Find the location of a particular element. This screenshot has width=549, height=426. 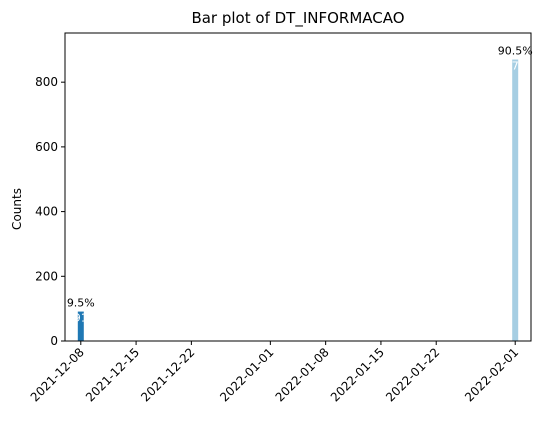

bar-count-label-0: 91 is located at coordinates (81, 318).